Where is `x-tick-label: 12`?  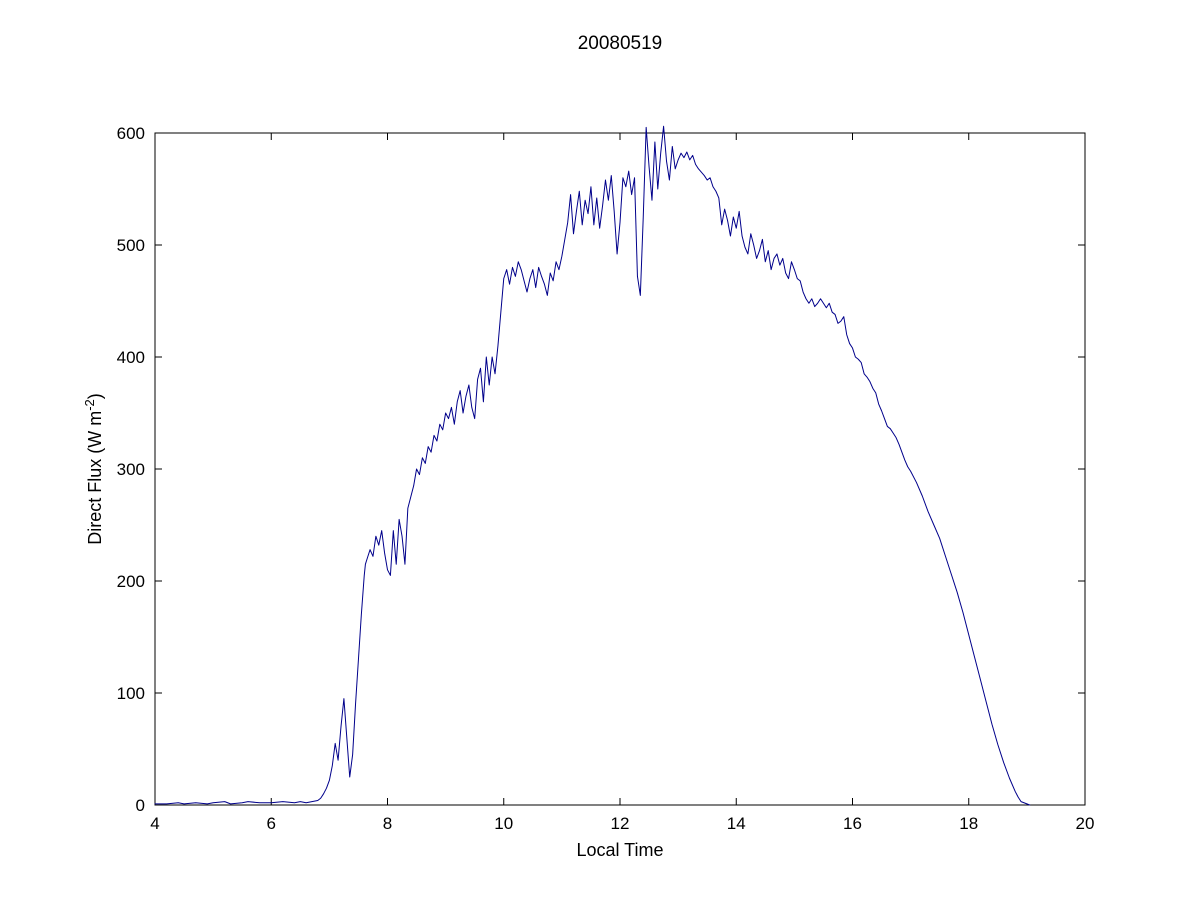
x-tick-label: 12 is located at coordinates (620, 823).